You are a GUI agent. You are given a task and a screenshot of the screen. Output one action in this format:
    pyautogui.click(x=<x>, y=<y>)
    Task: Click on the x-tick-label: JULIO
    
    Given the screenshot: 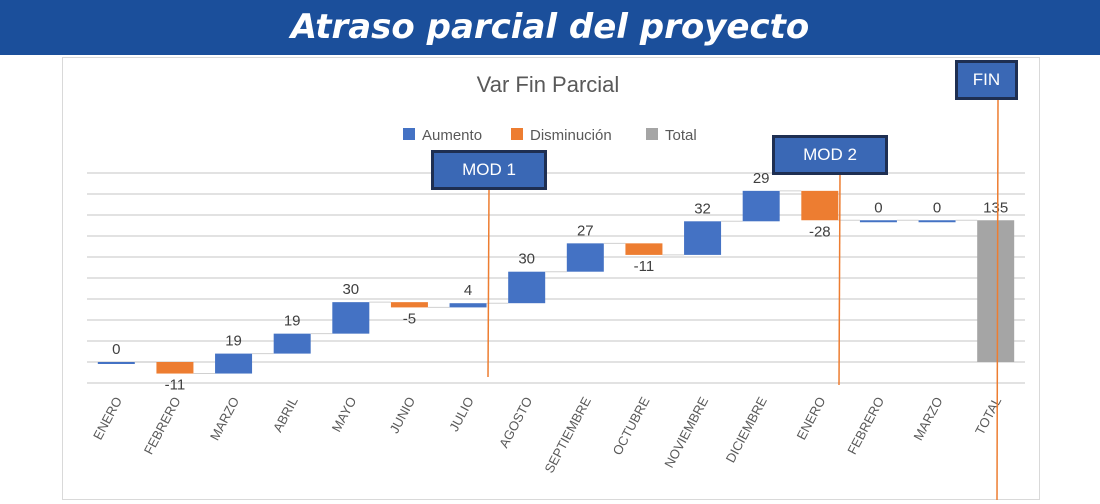 What is the action you would take?
    pyautogui.click(x=461, y=414)
    